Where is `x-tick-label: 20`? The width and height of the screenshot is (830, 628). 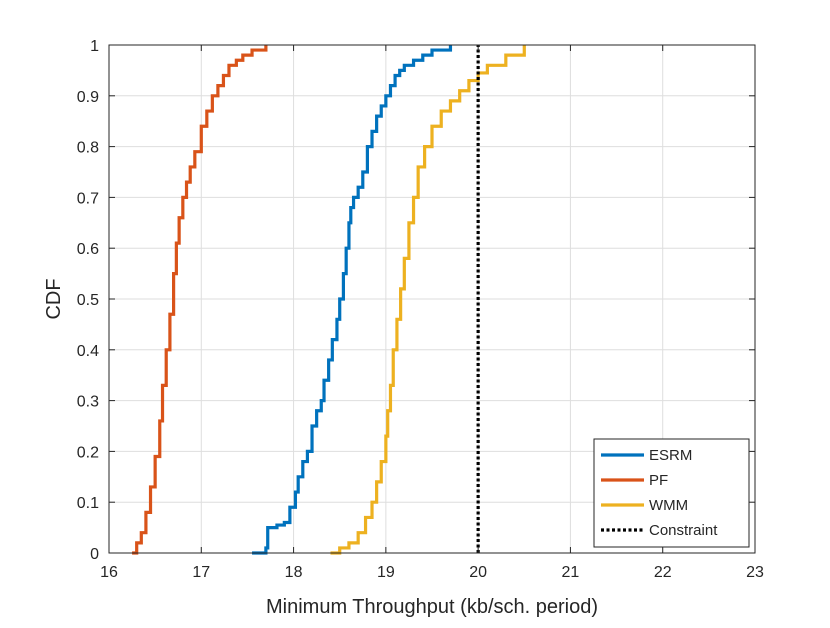
x-tick-label: 20 is located at coordinates (478, 572).